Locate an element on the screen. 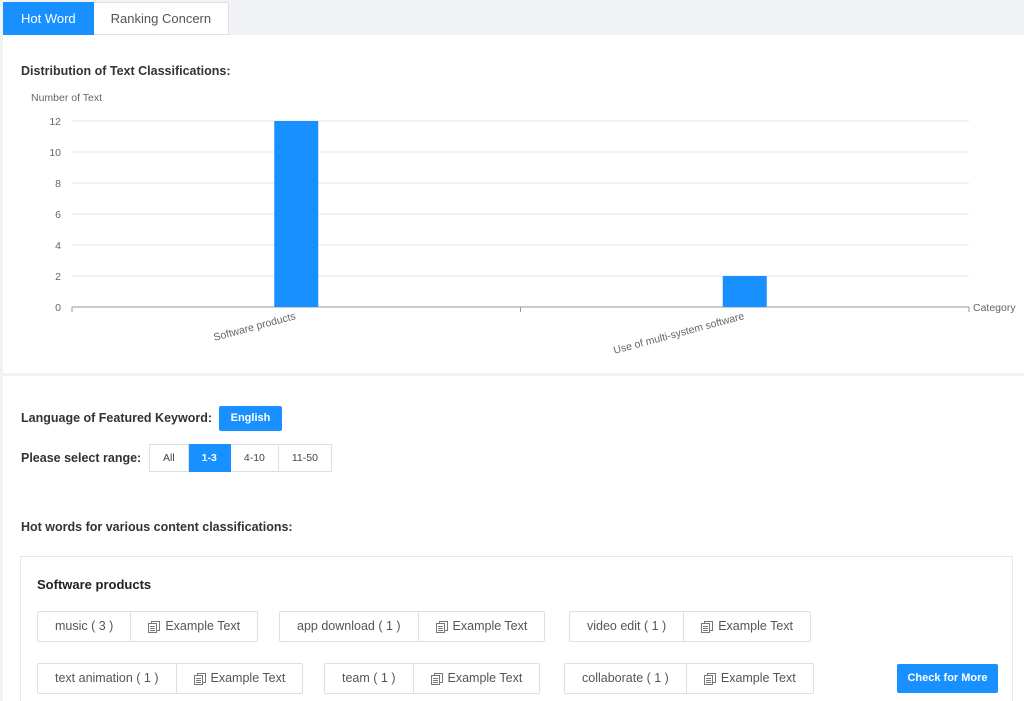 This screenshot has height=701, width=1024. tab-bar: Hot Word Ranking Concern is located at coordinates (116, 18).